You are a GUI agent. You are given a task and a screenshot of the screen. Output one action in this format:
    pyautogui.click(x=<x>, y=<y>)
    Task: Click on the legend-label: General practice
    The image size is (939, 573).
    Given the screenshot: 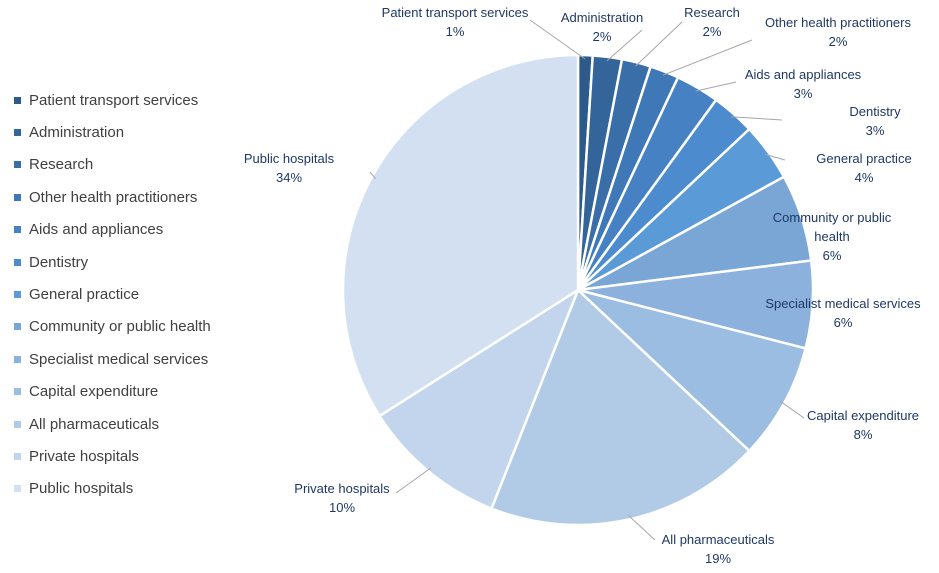 What is the action you would take?
    pyautogui.click(x=84, y=295)
    